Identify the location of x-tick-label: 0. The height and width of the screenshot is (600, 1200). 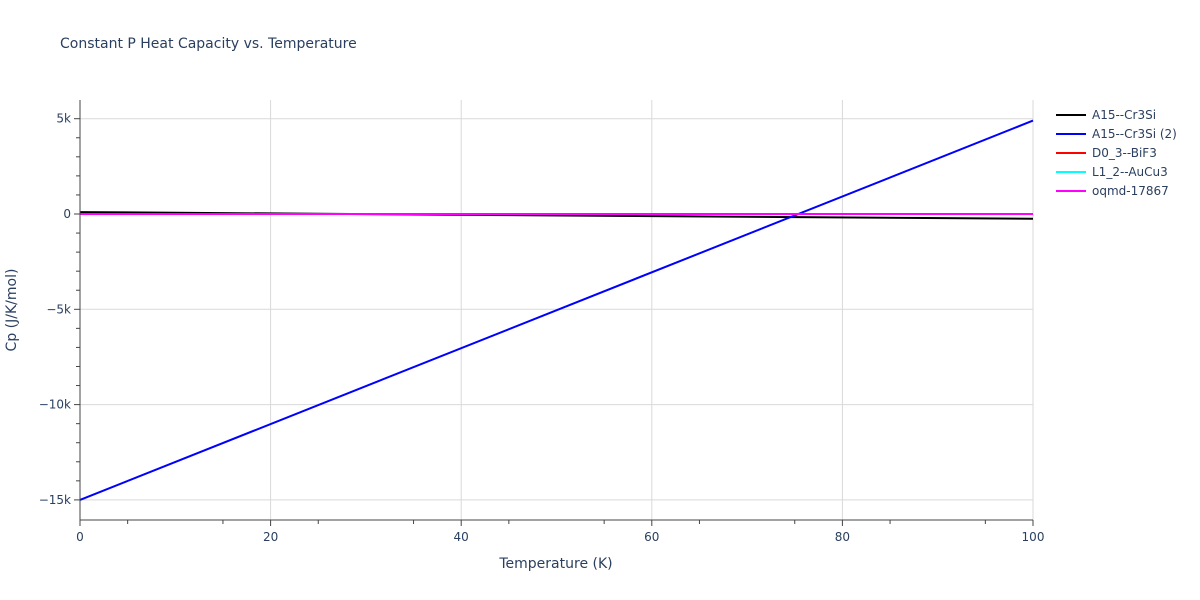
(80, 537).